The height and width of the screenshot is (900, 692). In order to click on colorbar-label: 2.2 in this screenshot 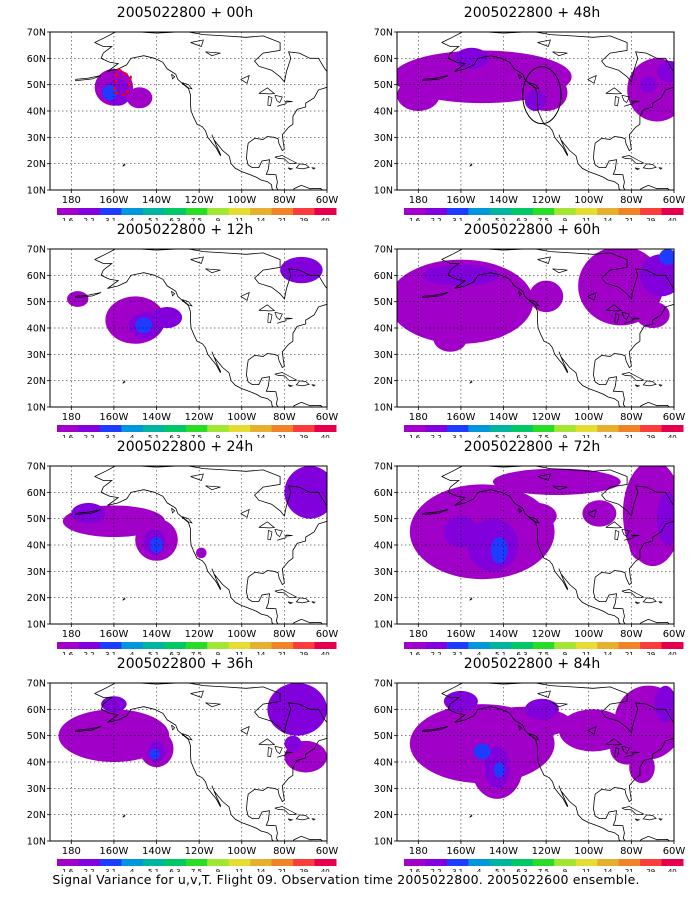, I will do `click(89, 653)`.